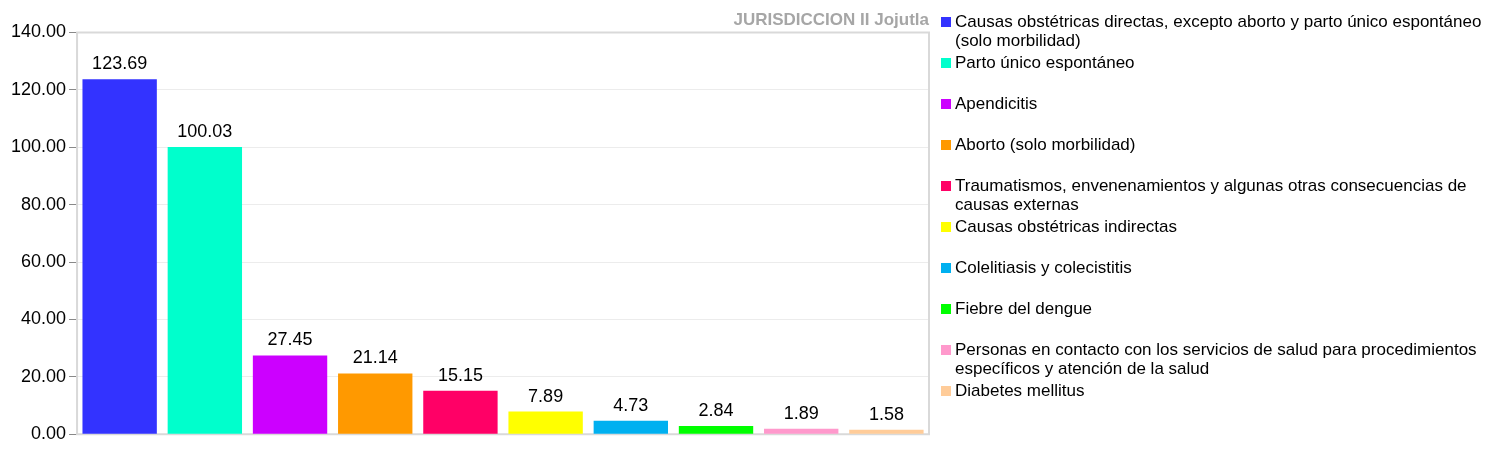  I want to click on data-label: 7.89, so click(546, 395).